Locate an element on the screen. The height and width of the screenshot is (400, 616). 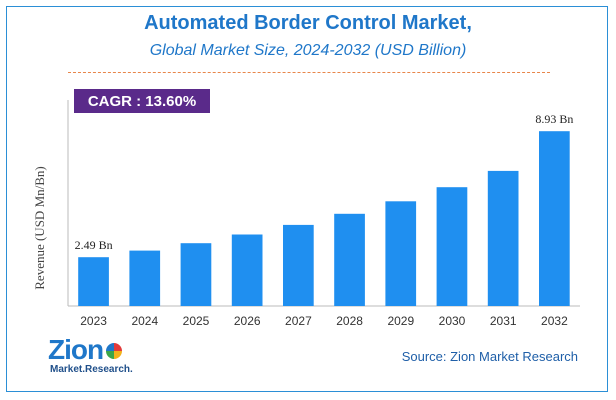
x-tick-label-2032: 2032 is located at coordinates (554, 321).